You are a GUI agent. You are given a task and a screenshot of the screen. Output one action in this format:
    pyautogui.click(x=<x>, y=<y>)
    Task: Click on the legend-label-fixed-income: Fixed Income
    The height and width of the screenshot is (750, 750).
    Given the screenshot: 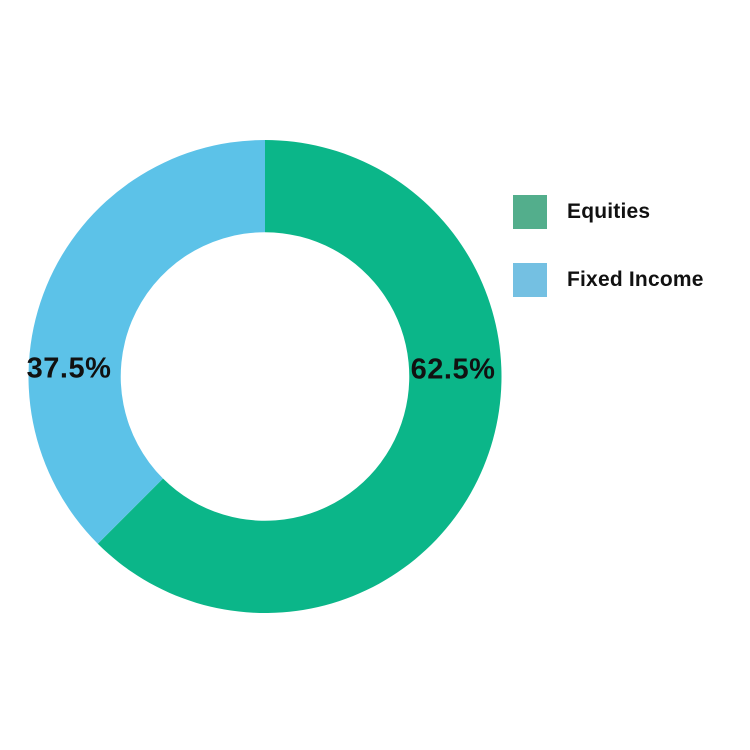 What is the action you would take?
    pyautogui.click(x=635, y=279)
    